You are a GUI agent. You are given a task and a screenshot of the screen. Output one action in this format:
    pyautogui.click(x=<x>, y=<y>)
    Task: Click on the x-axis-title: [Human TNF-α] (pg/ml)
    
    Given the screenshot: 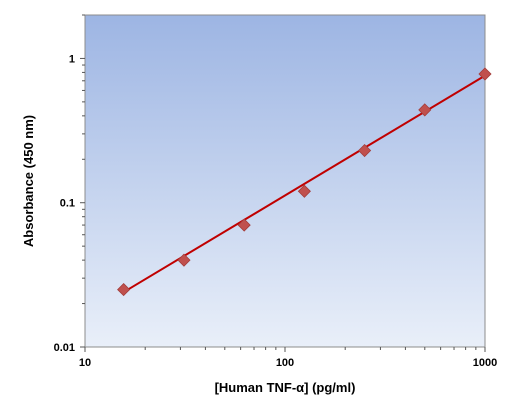 What is the action you would take?
    pyautogui.click(x=285, y=387)
    